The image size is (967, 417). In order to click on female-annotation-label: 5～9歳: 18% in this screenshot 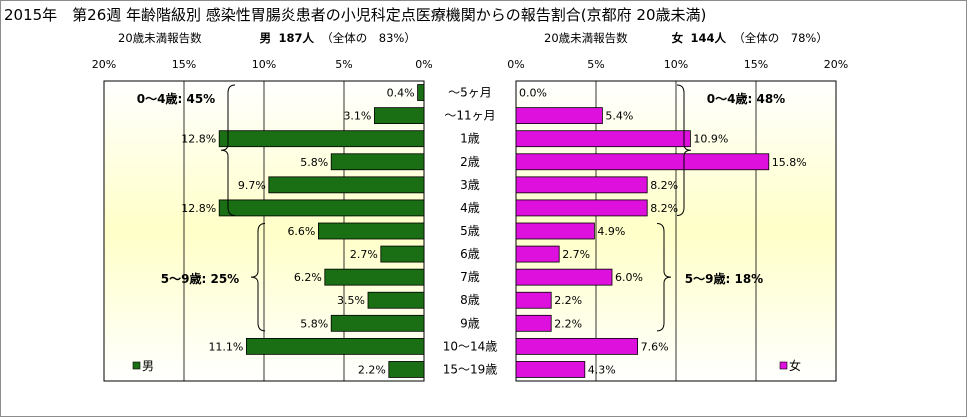, I will do `click(724, 278)`.